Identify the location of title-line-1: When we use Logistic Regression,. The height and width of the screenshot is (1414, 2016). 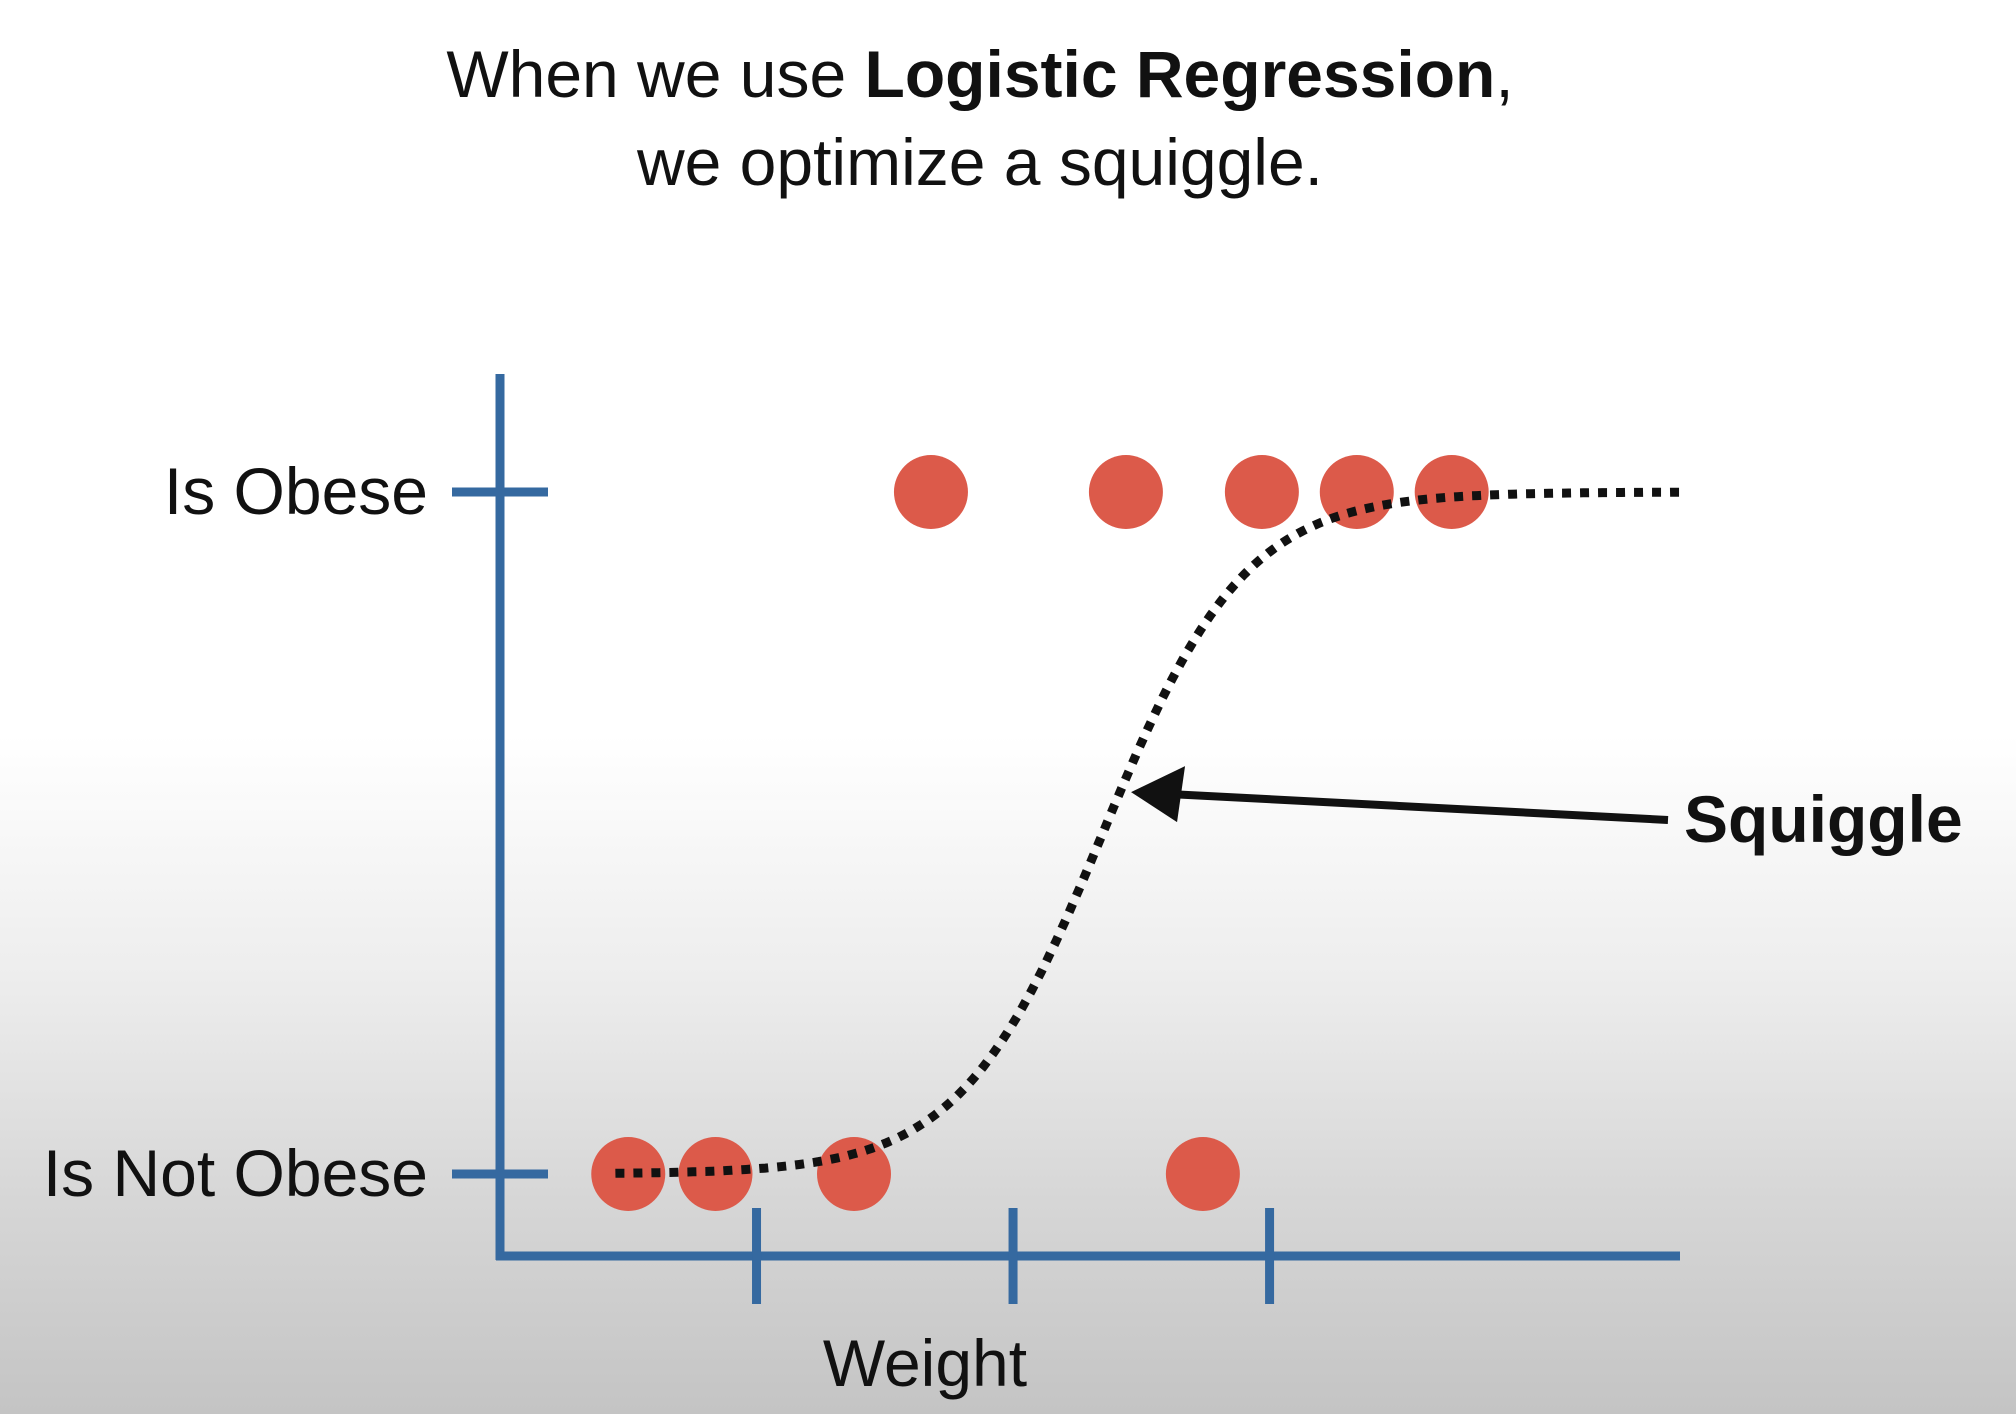
(980, 74).